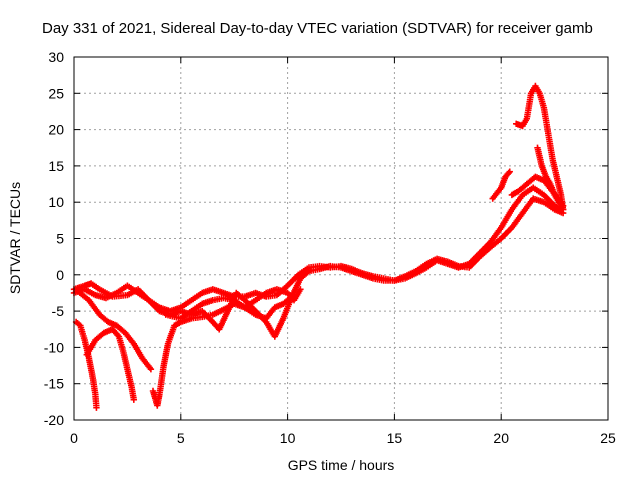 The width and height of the screenshot is (640, 480). Describe the element at coordinates (60, 239) in the screenshot. I see `y-tick-label: 5` at that location.